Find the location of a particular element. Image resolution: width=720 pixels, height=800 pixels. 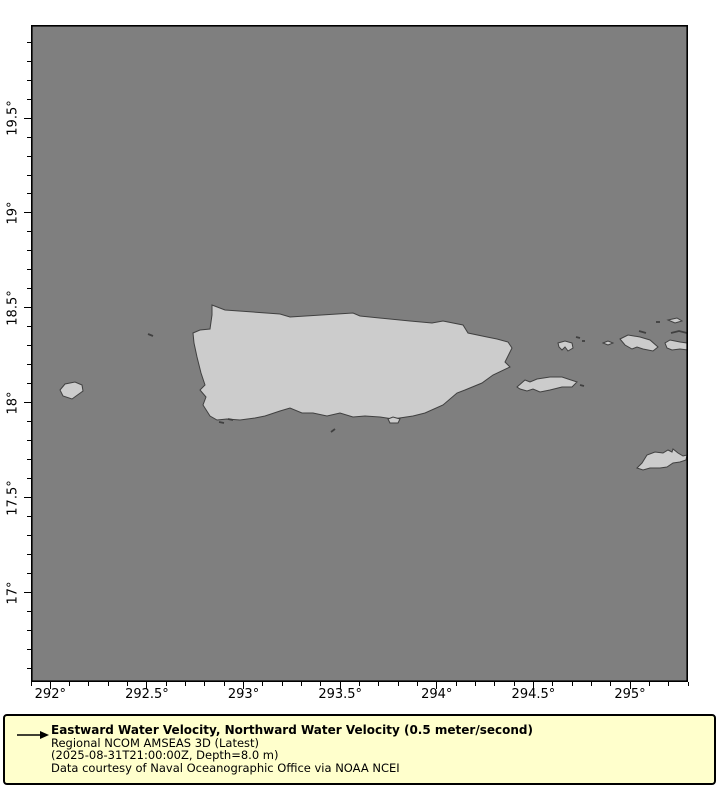

island-st-john is located at coordinates (676, 345).